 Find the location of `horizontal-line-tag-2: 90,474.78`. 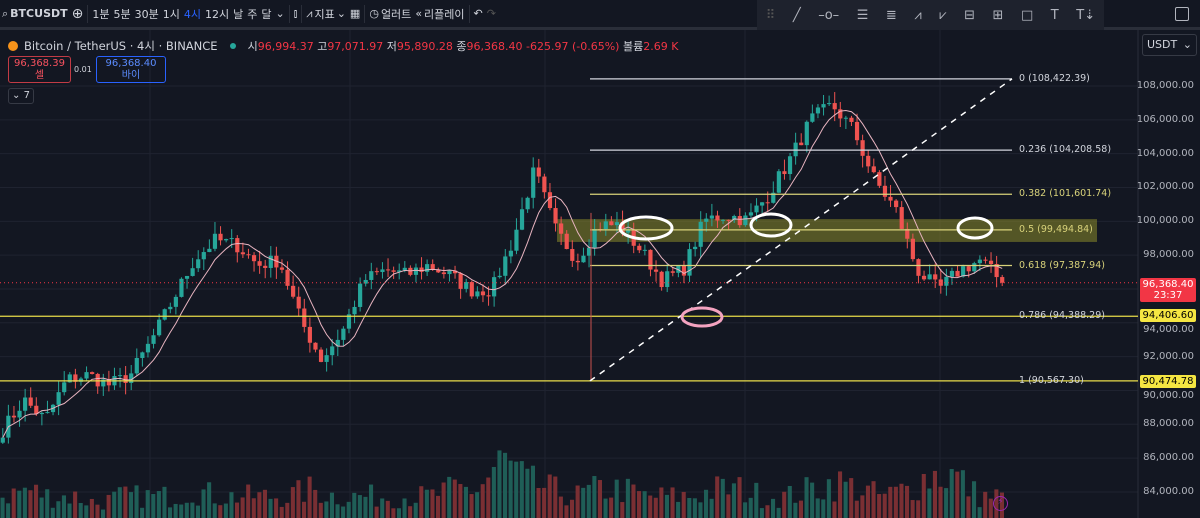

horizontal-line-tag-2: 90,474.78 is located at coordinates (1168, 381).